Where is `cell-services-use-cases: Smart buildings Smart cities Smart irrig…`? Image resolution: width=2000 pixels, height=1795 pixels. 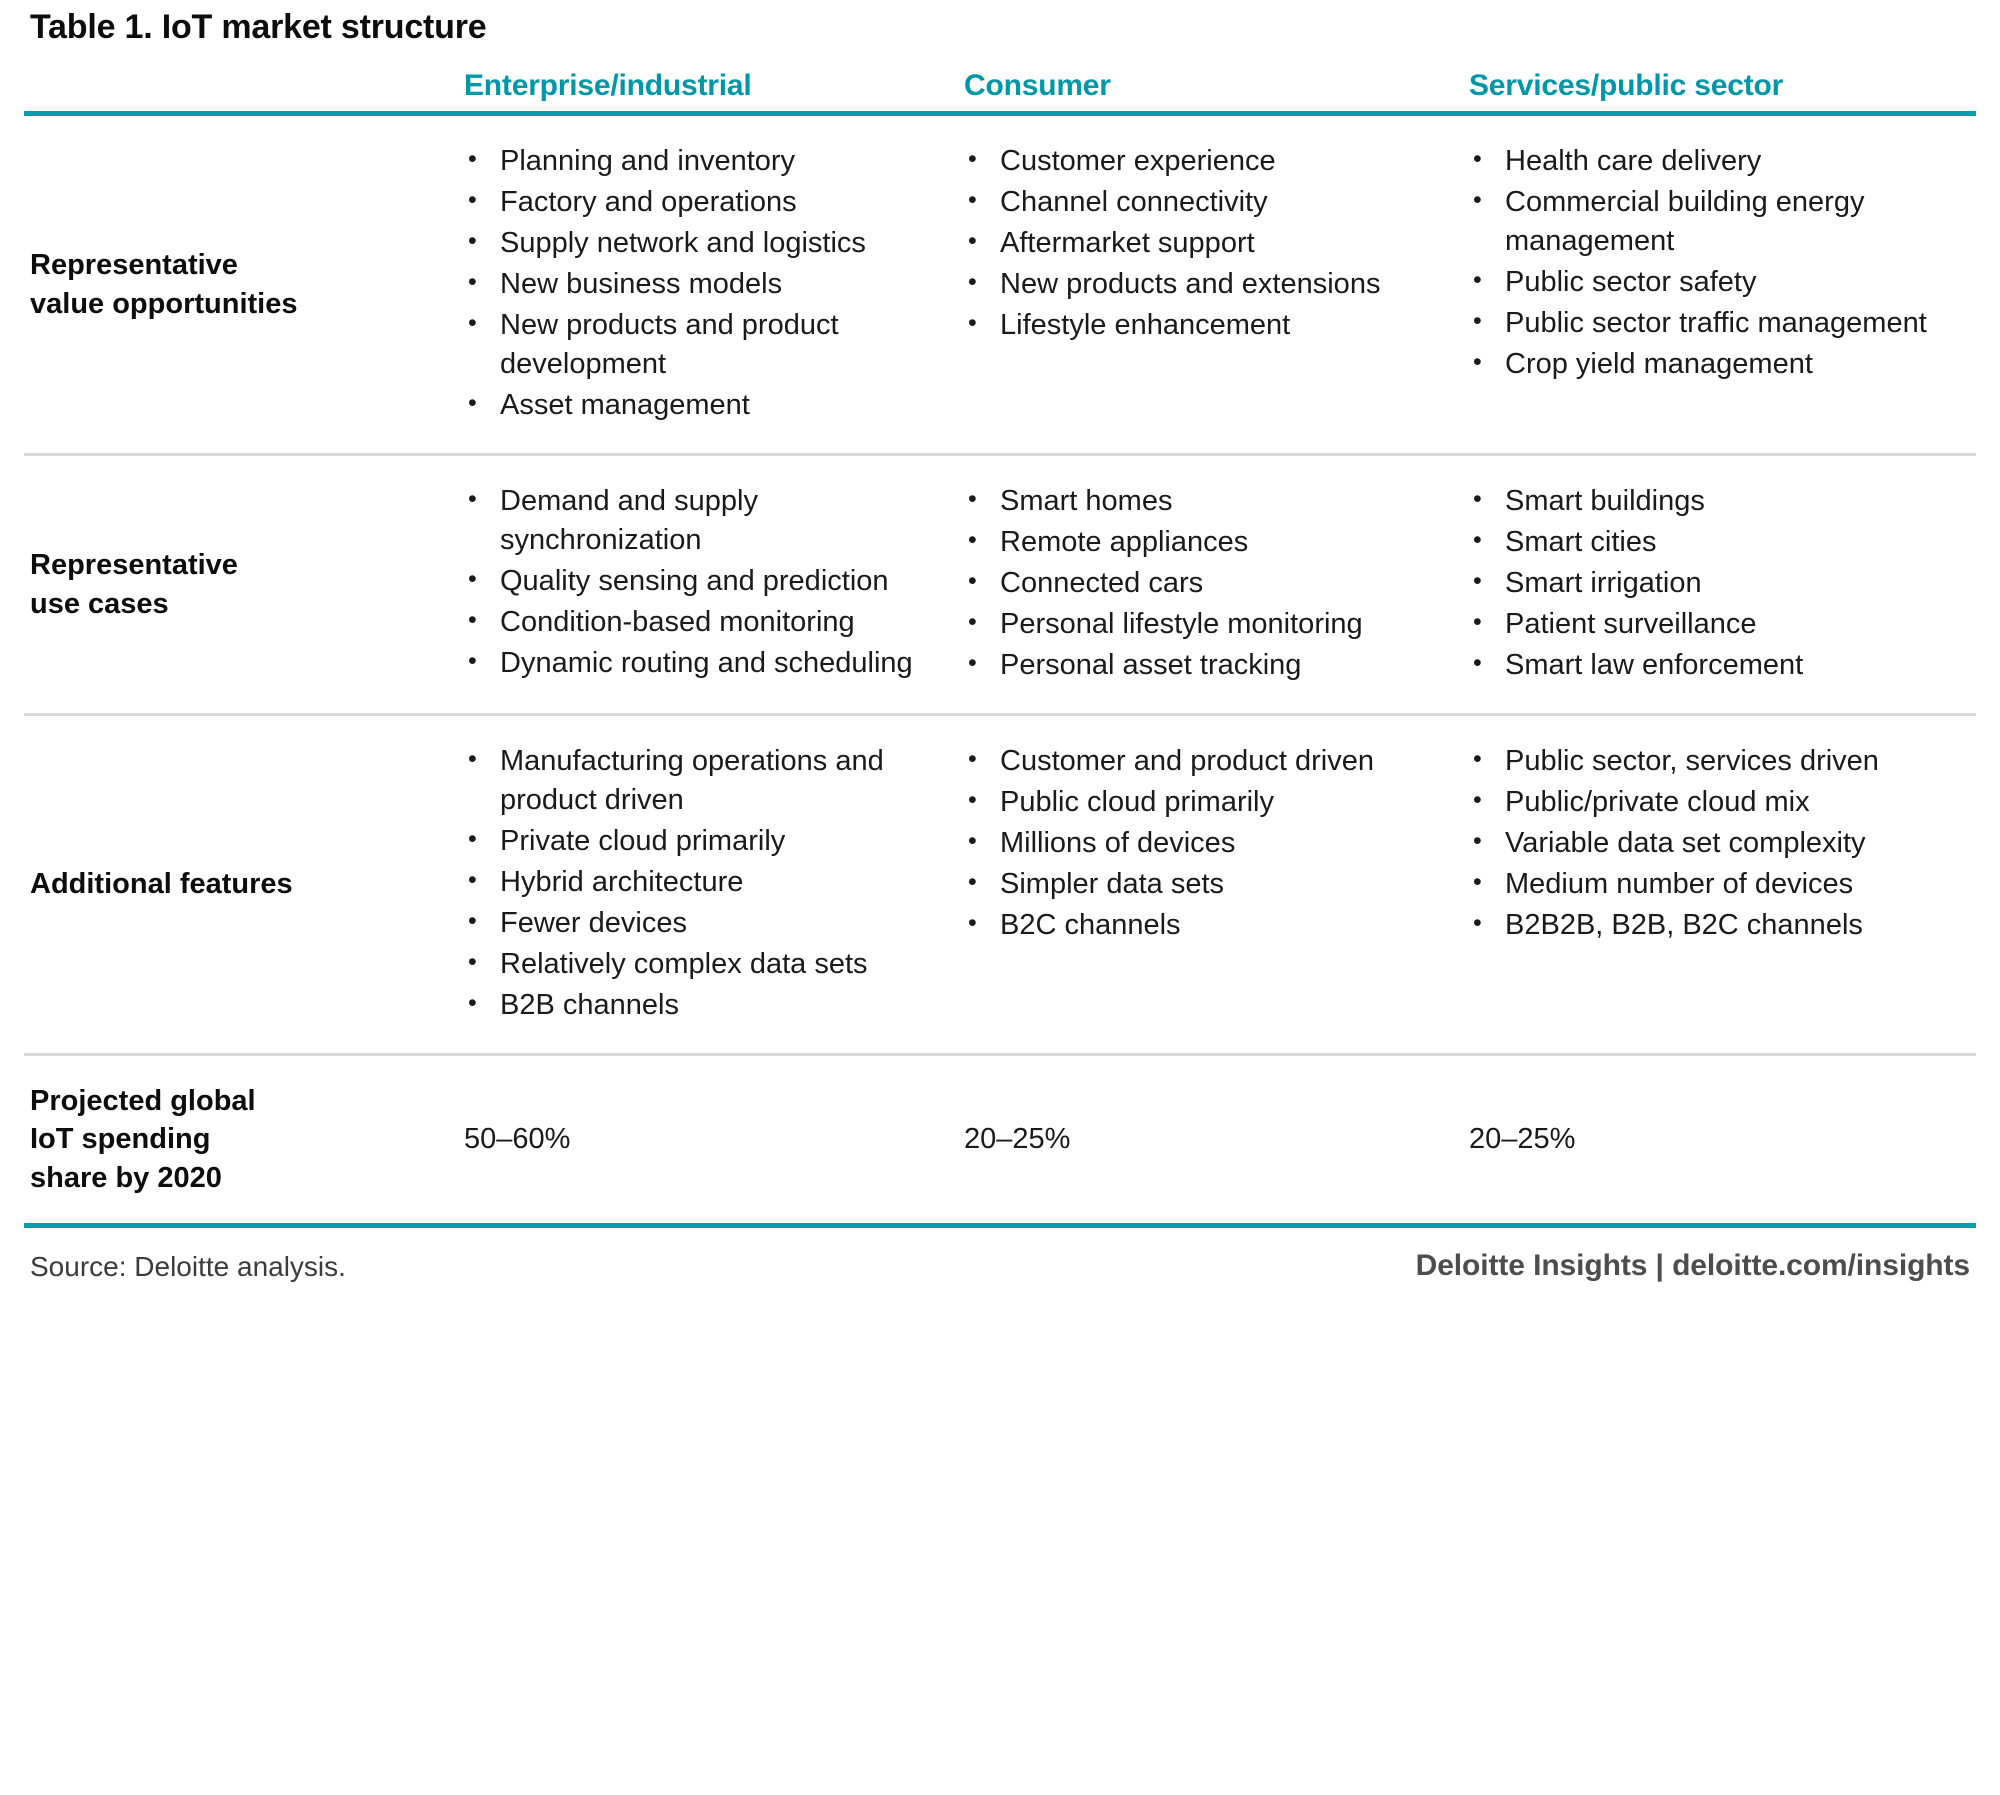 cell-services-use-cases: Smart buildings Smart cities Smart irrig… is located at coordinates (1717, 584).